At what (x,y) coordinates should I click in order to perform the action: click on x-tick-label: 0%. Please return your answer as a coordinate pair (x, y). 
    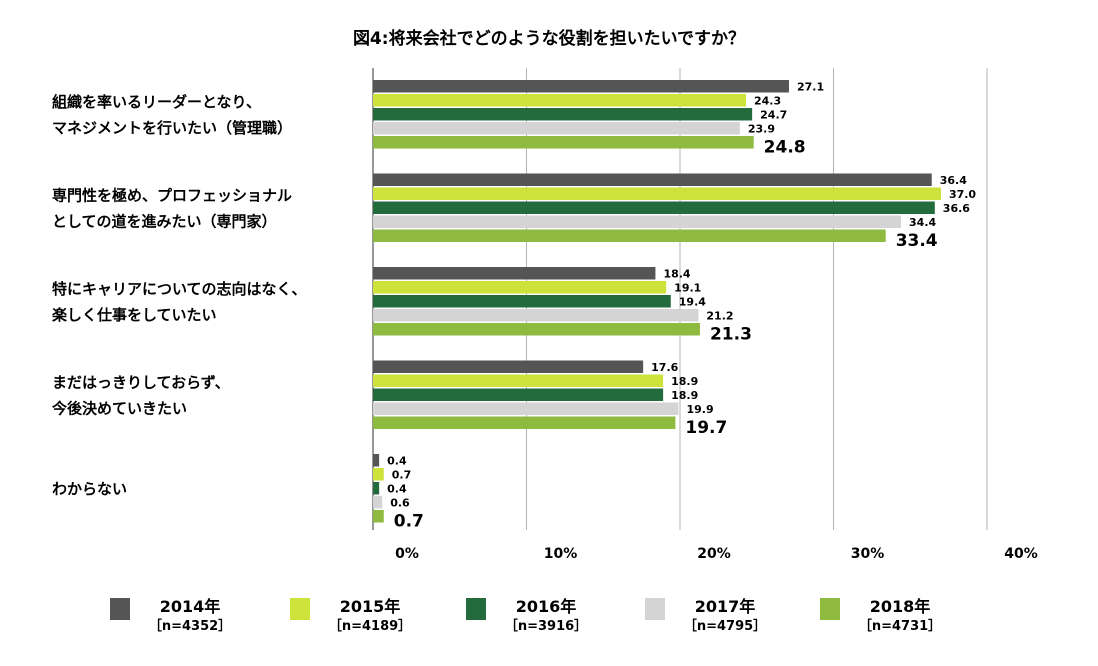
    Looking at the image, I should click on (407, 554).